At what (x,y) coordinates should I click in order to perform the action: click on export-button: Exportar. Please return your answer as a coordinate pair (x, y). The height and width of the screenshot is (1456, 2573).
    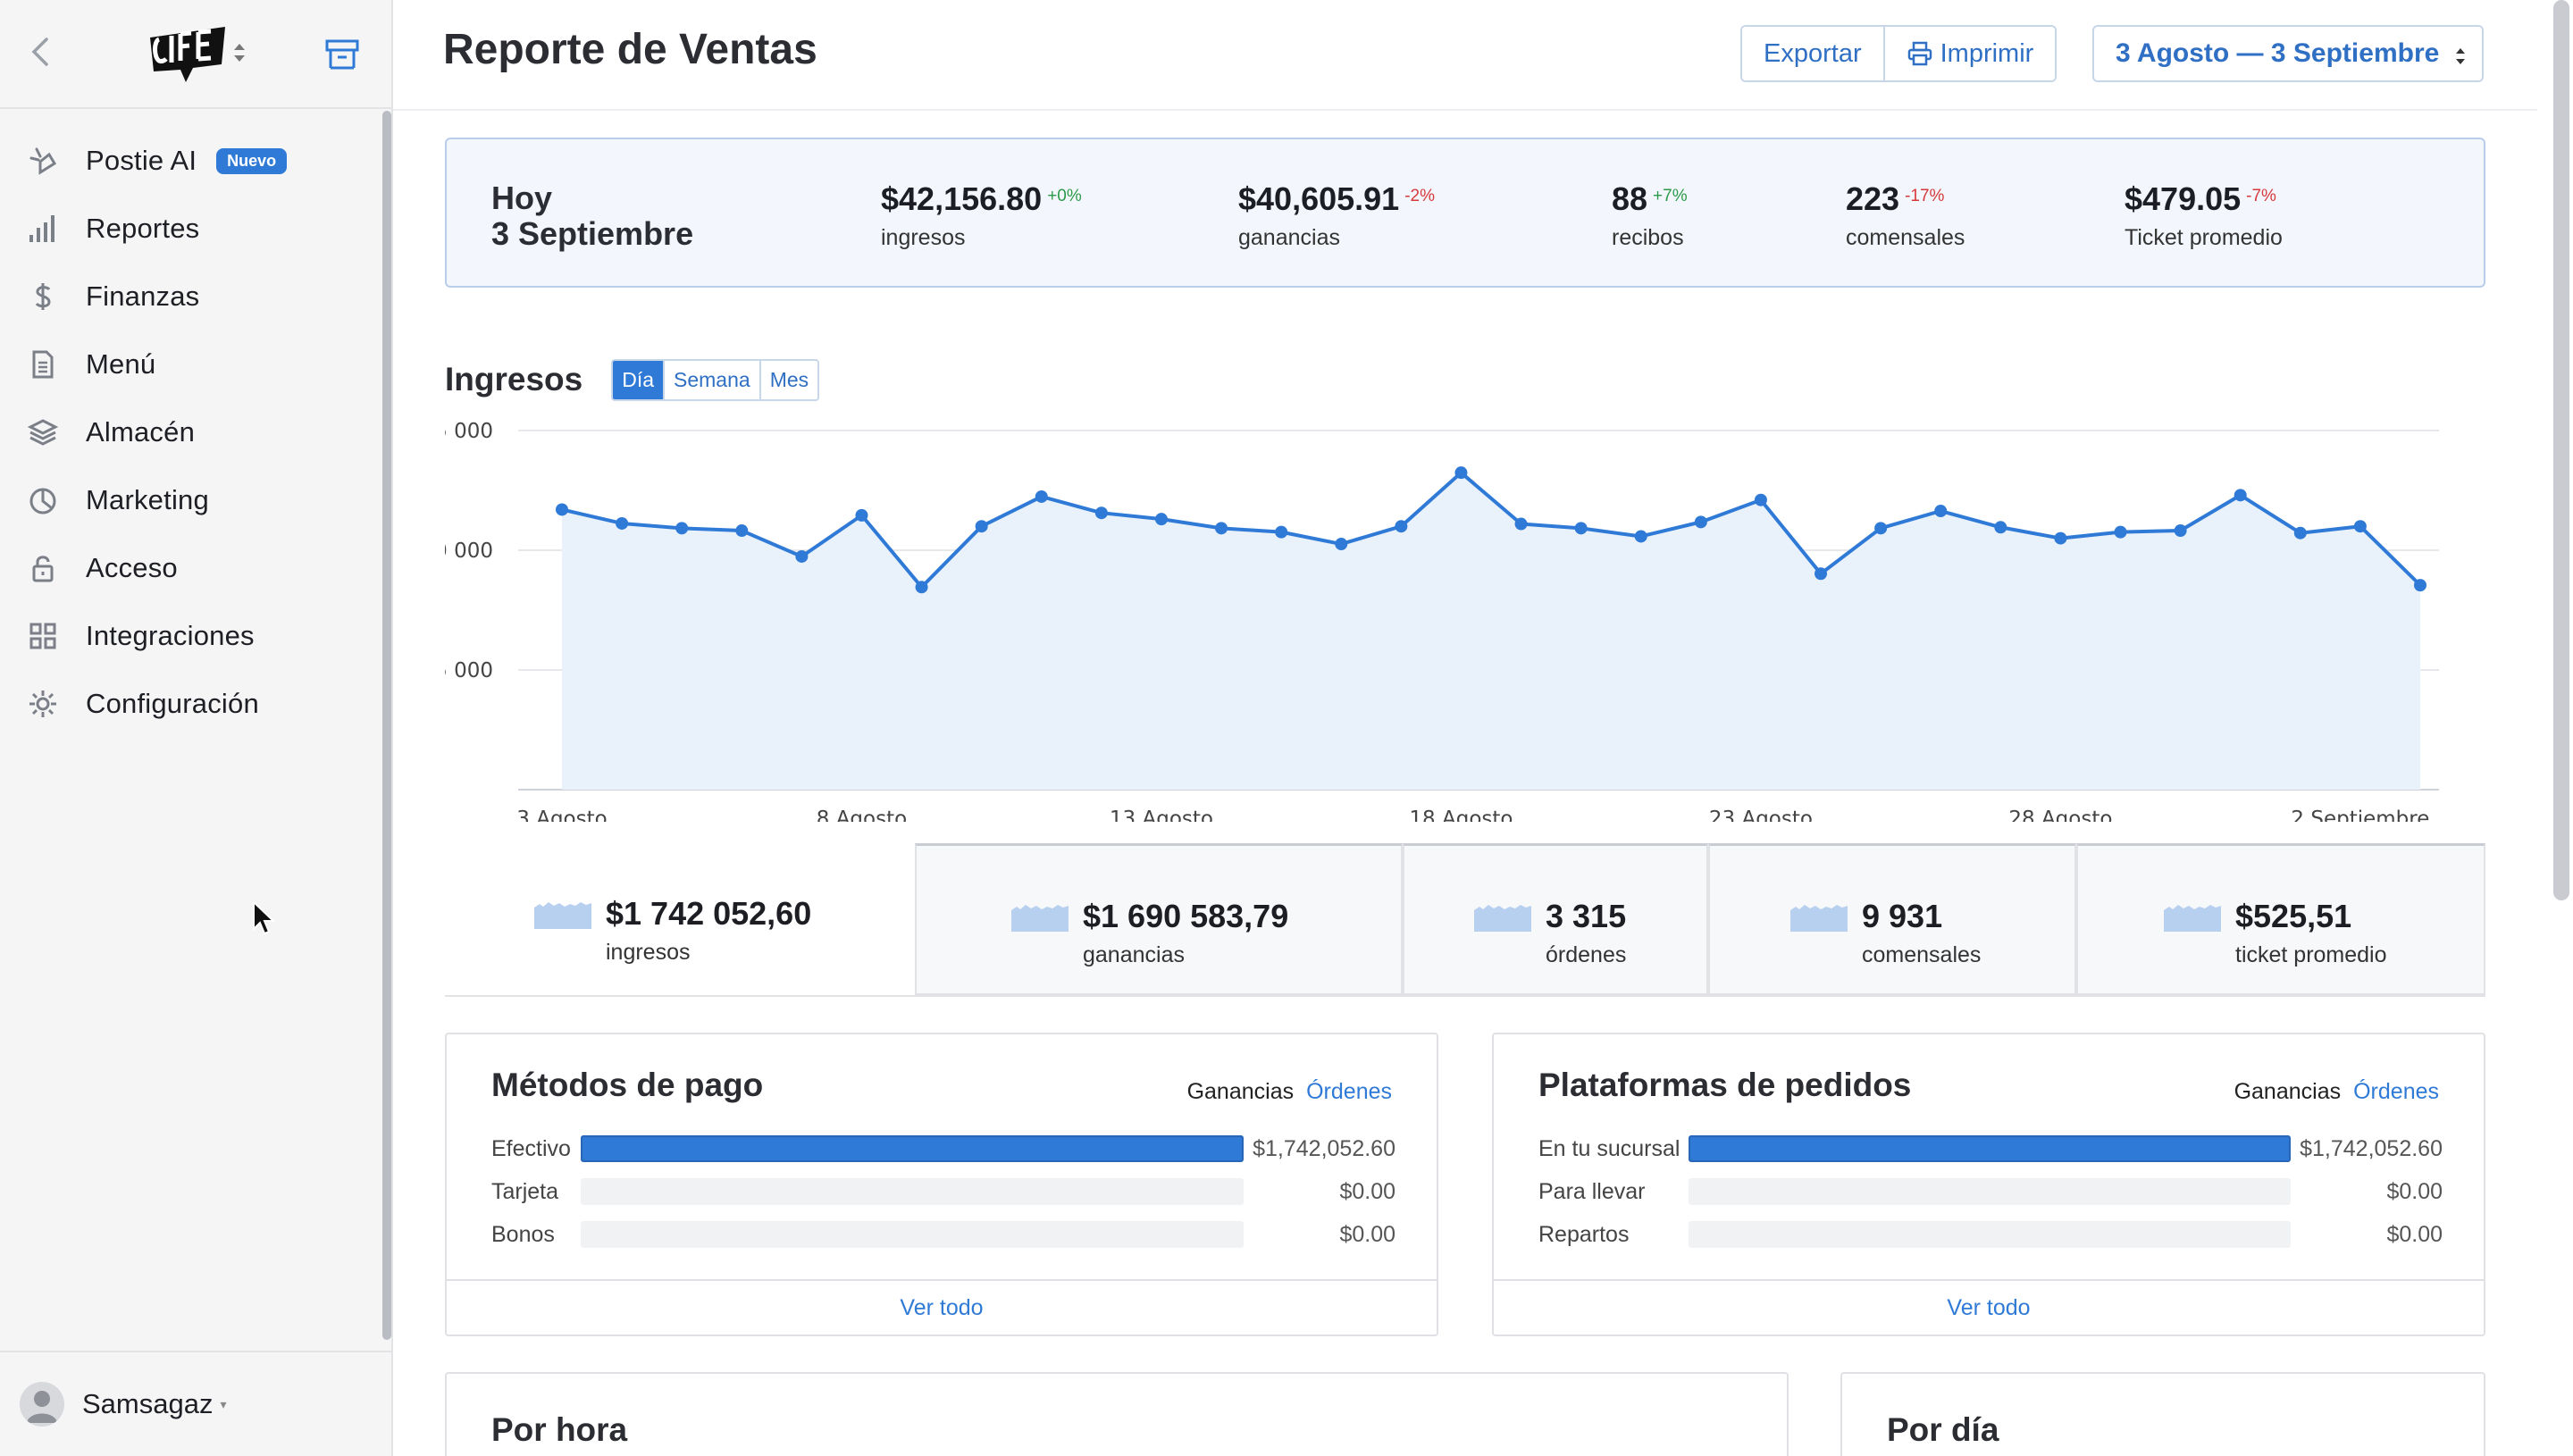
    Looking at the image, I should click on (1812, 53).